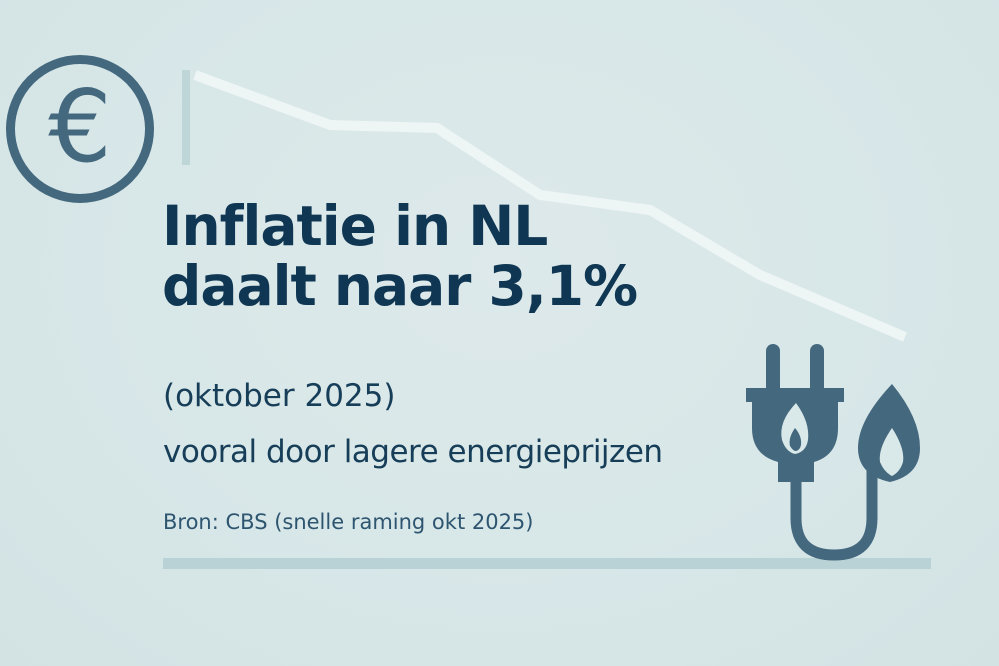  I want to click on date-text: (oktober 2025), so click(279, 396).